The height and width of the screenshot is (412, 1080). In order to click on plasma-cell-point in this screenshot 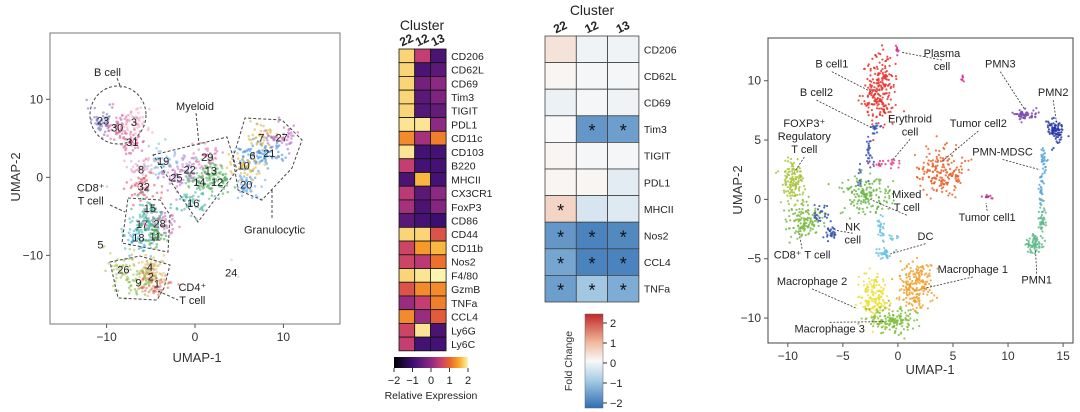, I will do `click(895, 45)`.